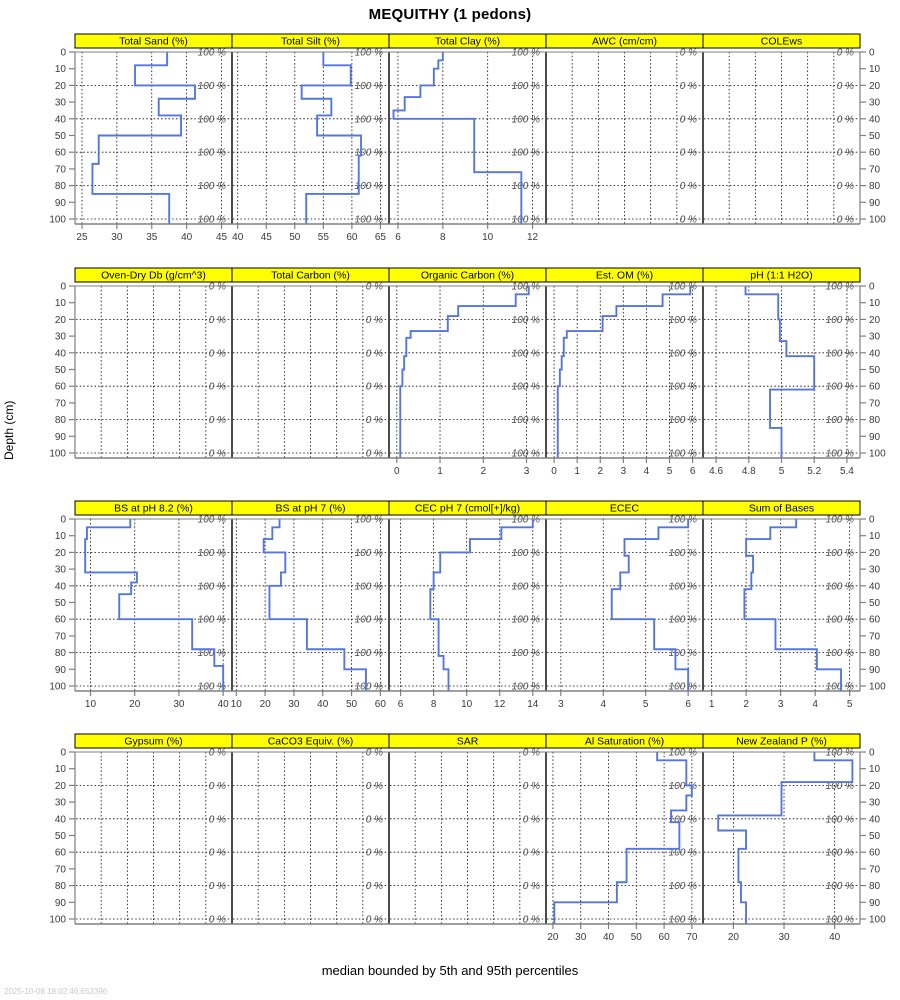  What do you see at coordinates (224, 704) in the screenshot?
I see `x-axis-tick-label: 40` at bounding box center [224, 704].